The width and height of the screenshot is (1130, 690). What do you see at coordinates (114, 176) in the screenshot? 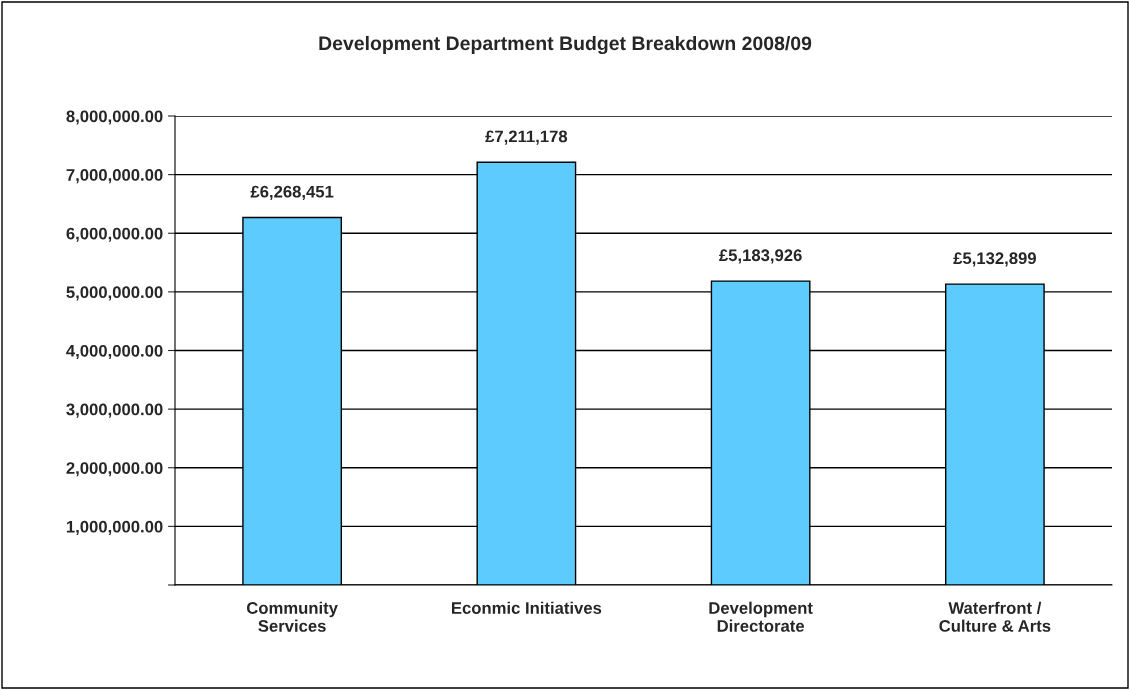
I see `y-tick-label: 7,000,000.00` at bounding box center [114, 176].